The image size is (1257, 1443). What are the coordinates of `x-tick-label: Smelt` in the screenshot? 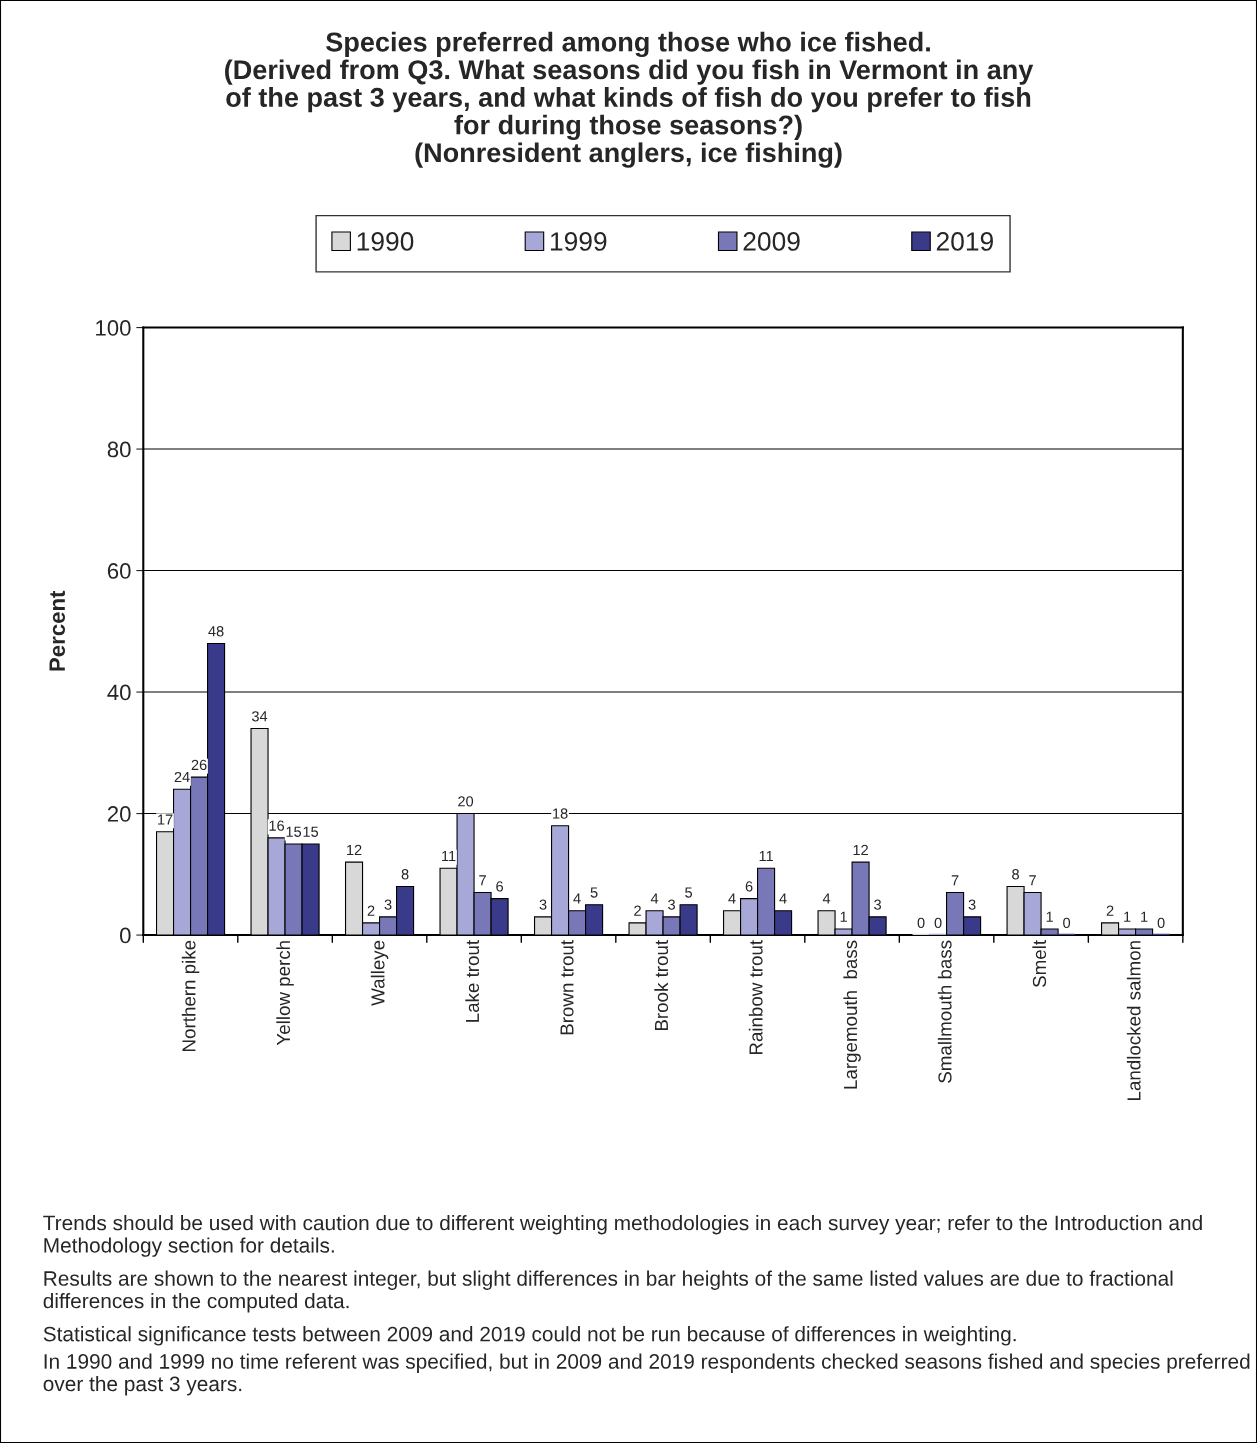 It's located at (1039, 963).